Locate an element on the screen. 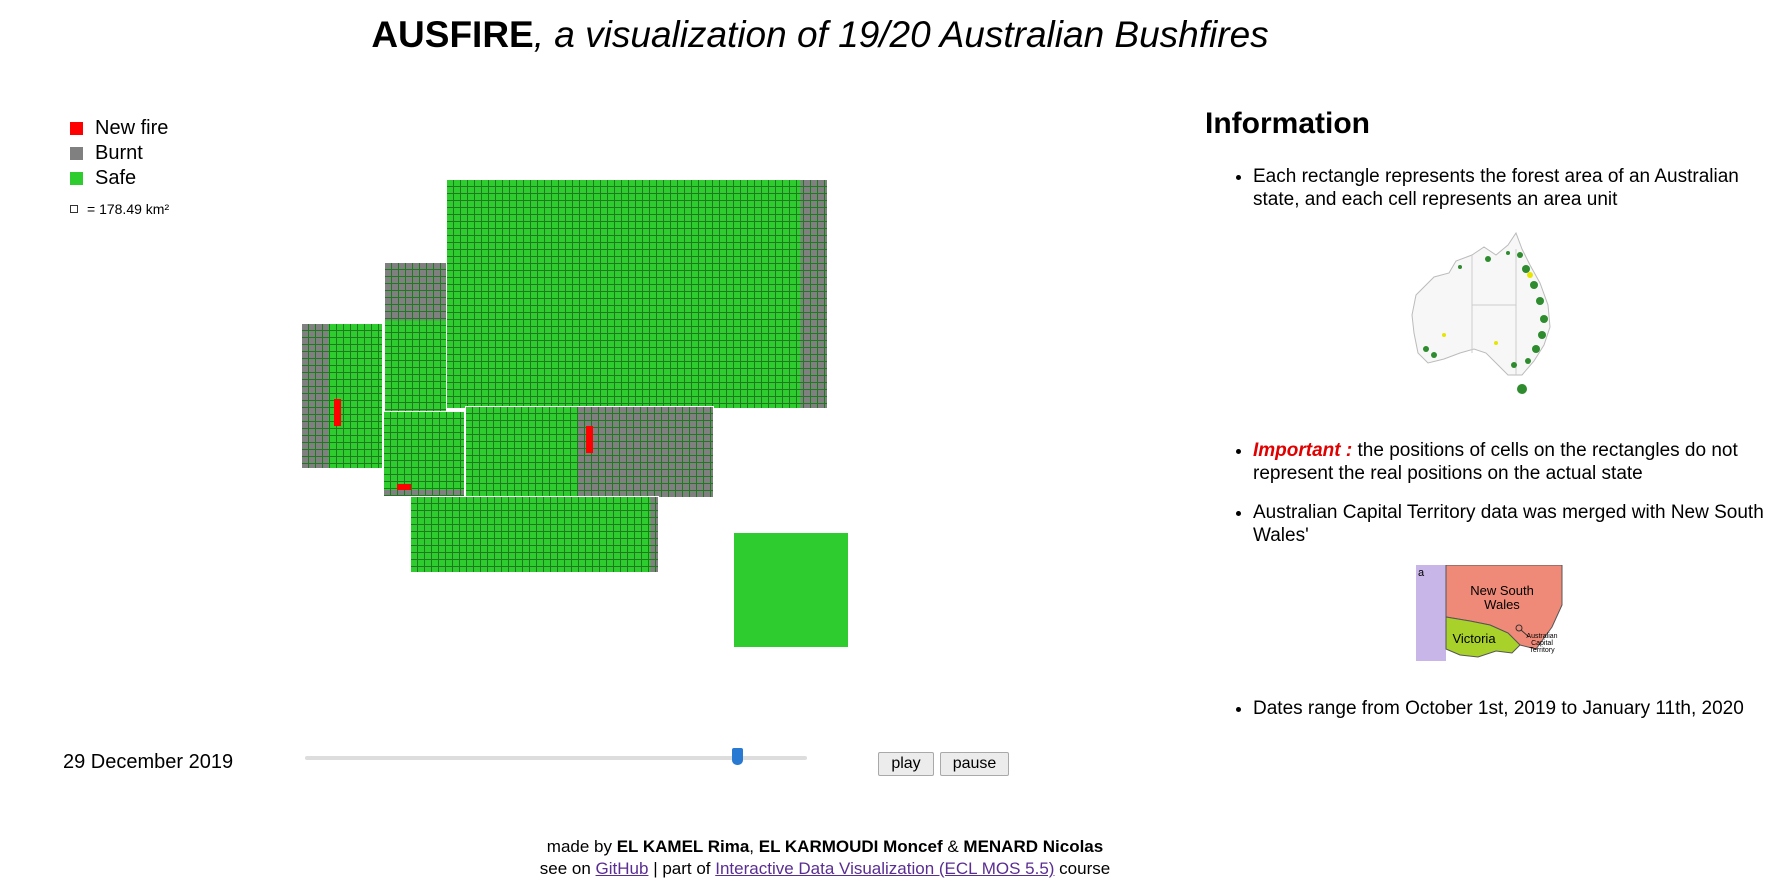  state-rect-tas is located at coordinates (791, 590).